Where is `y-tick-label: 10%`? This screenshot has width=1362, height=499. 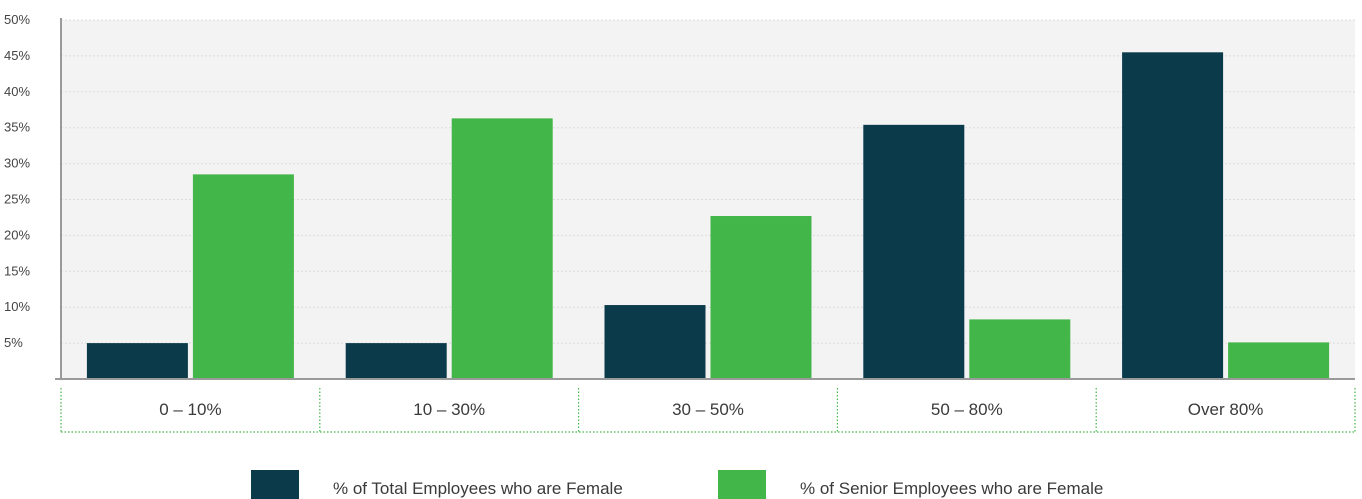 y-tick-label: 10% is located at coordinates (17, 306).